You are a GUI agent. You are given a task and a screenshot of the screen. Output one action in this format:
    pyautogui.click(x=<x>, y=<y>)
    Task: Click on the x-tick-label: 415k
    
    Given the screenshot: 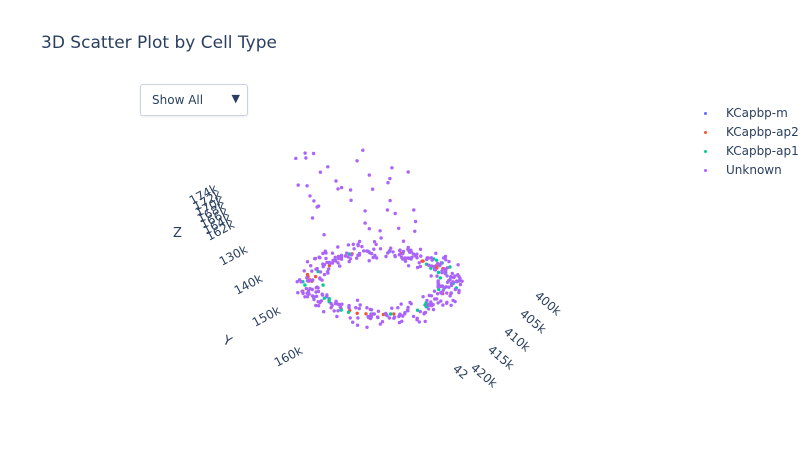 What is the action you would take?
    pyautogui.click(x=501, y=358)
    